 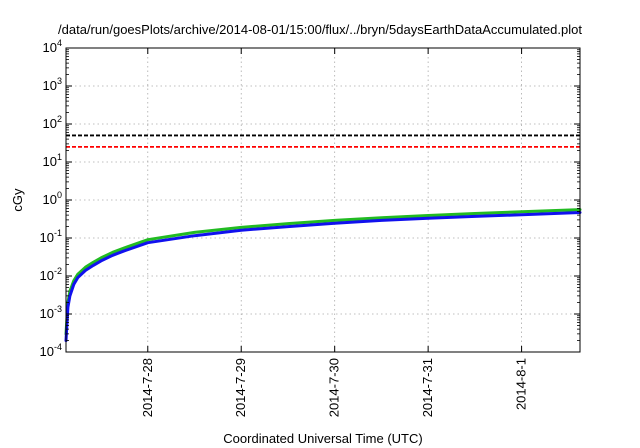 What do you see at coordinates (52, 84) in the screenshot?
I see `y-tick-label: 10³` at bounding box center [52, 84].